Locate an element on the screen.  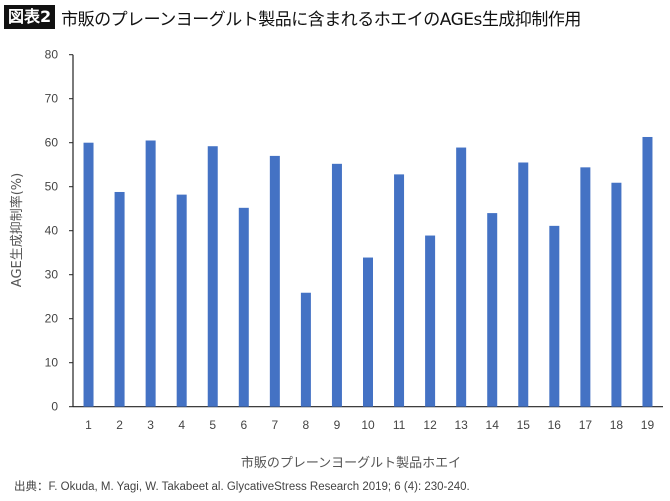
chart-title: 市販のプレーンヨーグルト製品に含まれるホエイのAGEs生成抑制作用 is located at coordinates (321, 19).